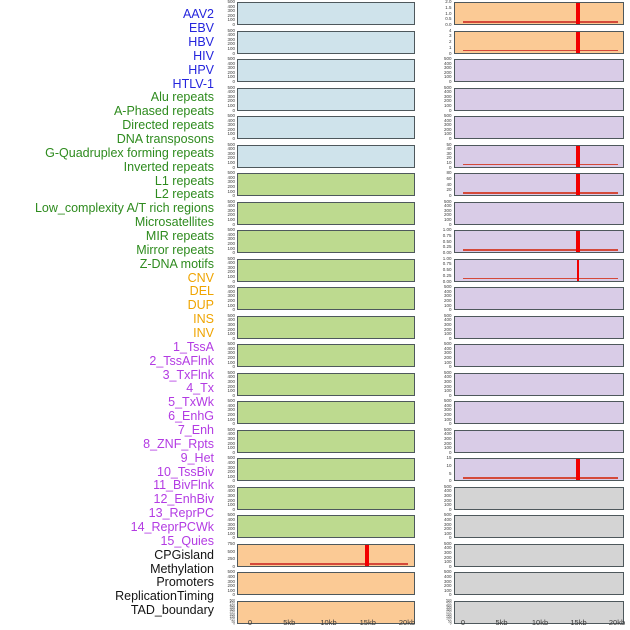 This screenshot has width=630, height=630. I want to click on panel-left-r12, so click(326, 327).